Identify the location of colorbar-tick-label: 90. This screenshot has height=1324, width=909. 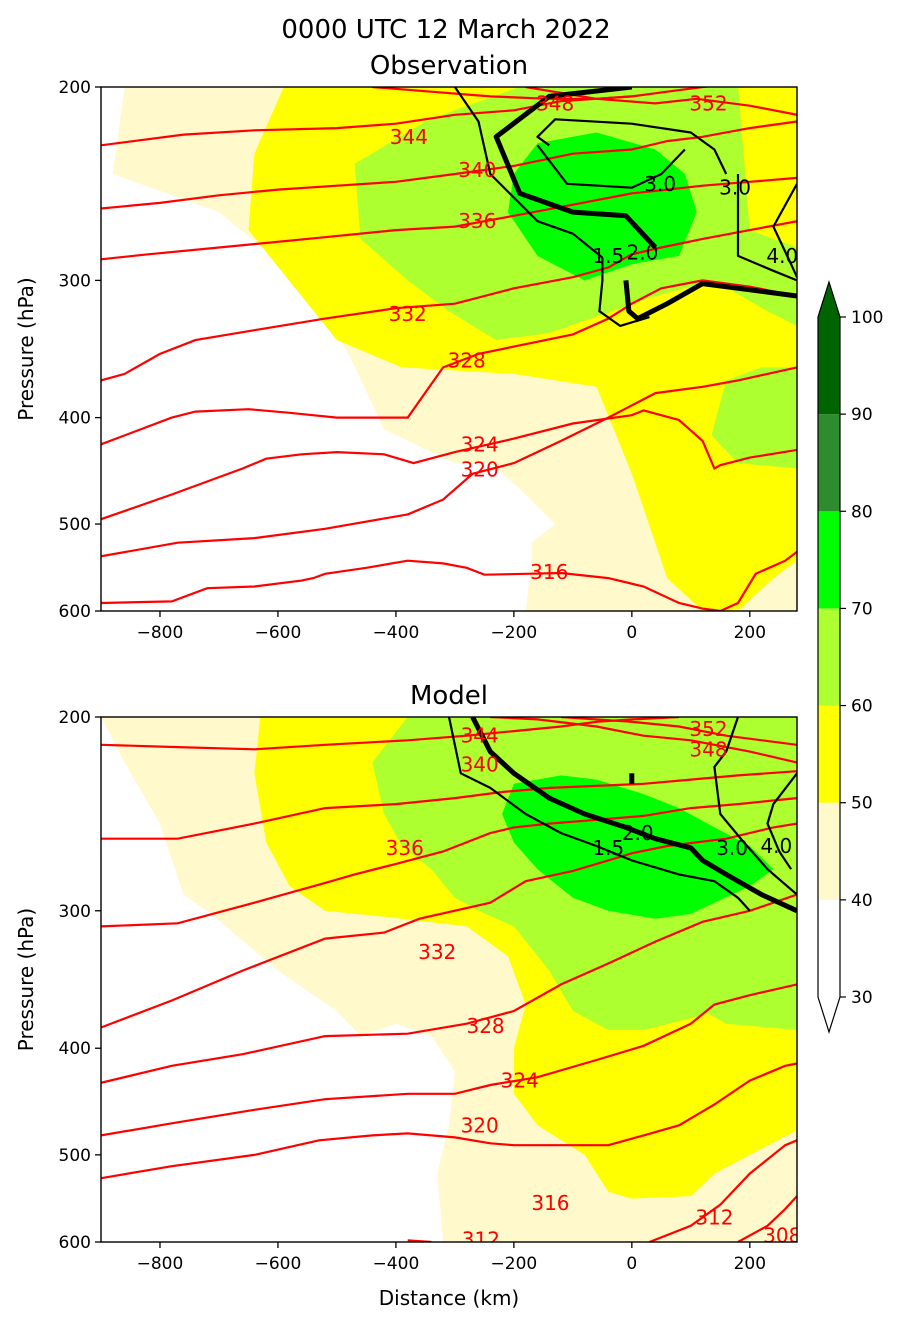
(862, 415).